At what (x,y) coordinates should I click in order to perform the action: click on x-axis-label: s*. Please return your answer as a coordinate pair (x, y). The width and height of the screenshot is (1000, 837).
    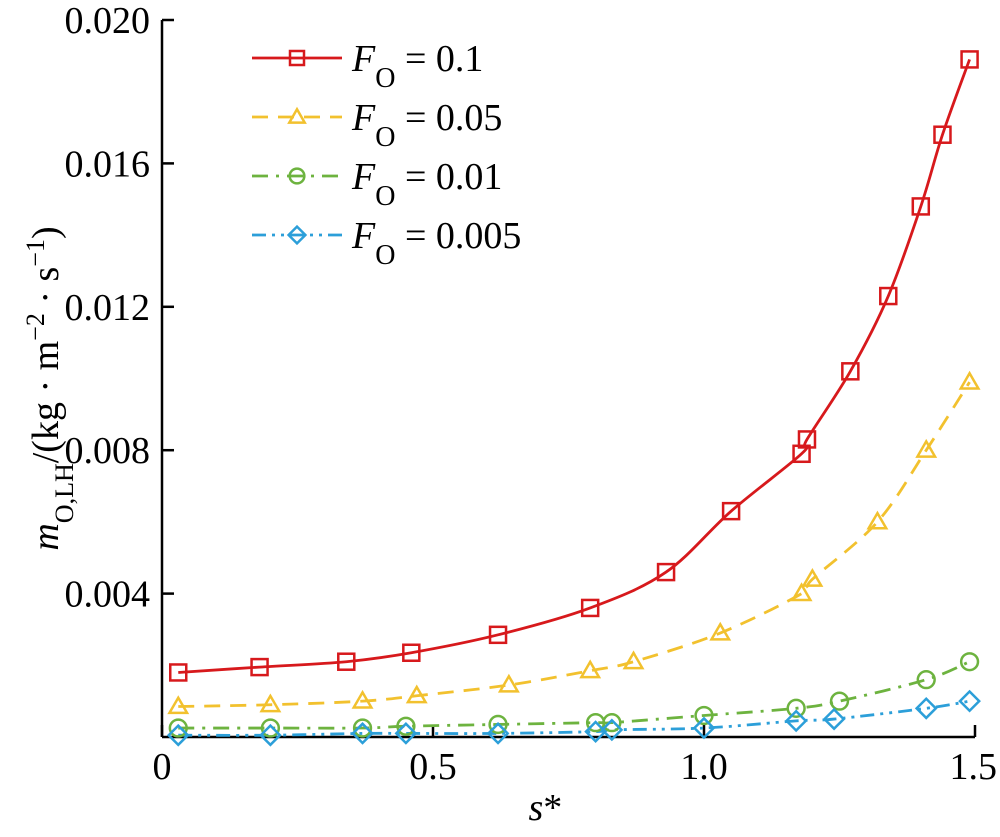
    Looking at the image, I should click on (546, 808).